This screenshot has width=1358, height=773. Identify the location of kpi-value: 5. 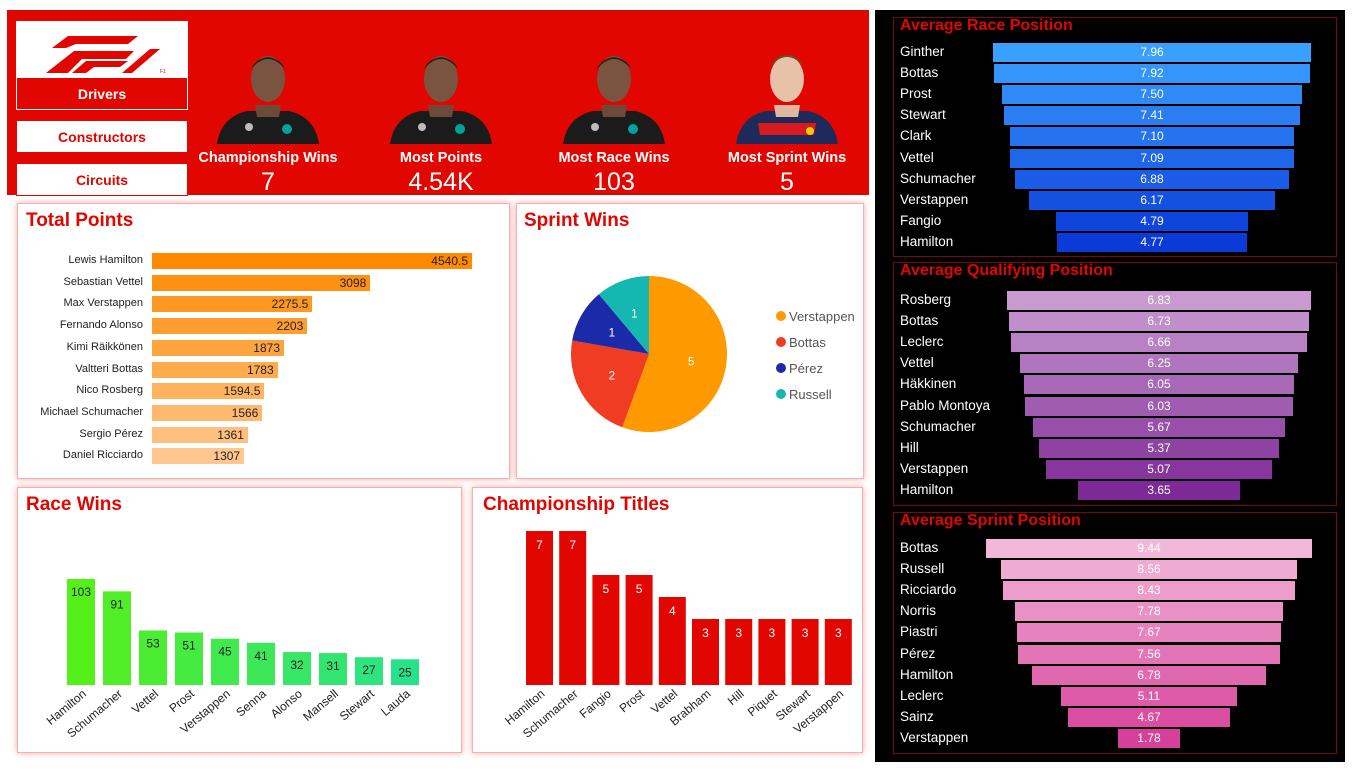
(787, 182).